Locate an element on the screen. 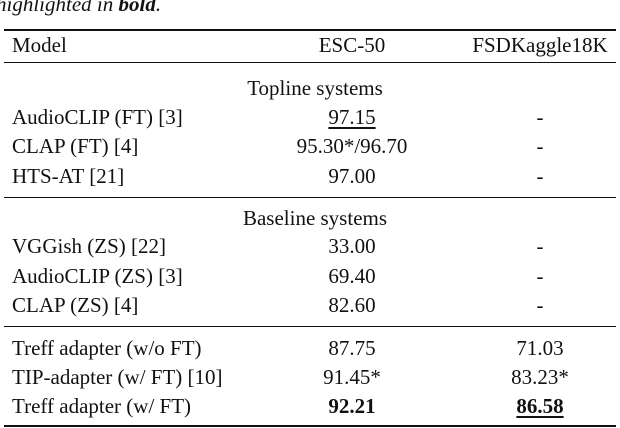  cell: 33.00 is located at coordinates (352, 246).